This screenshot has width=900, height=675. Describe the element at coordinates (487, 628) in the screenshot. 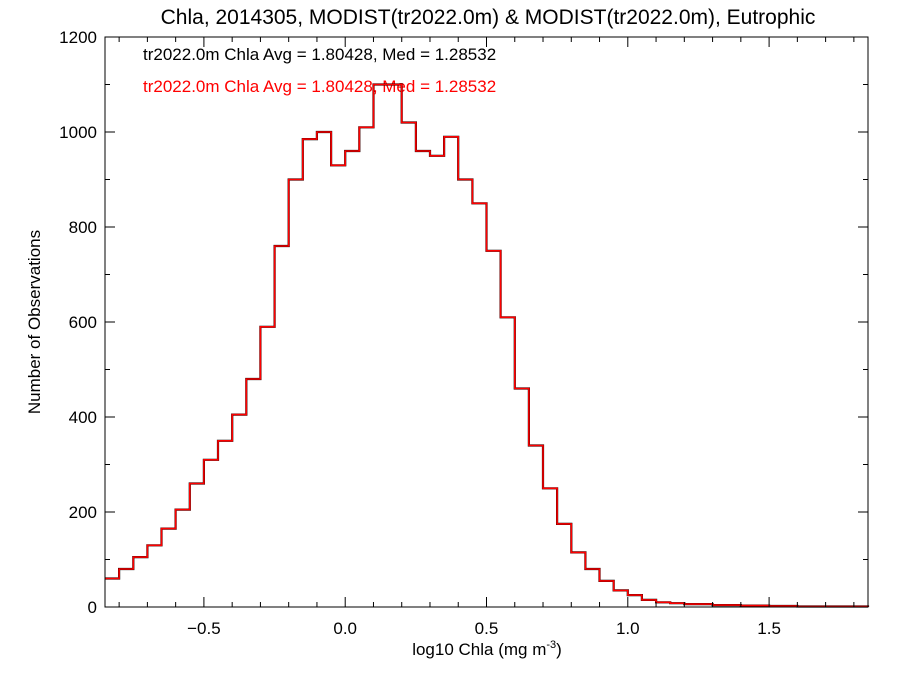

I see `x-tick-label: 0.5` at that location.